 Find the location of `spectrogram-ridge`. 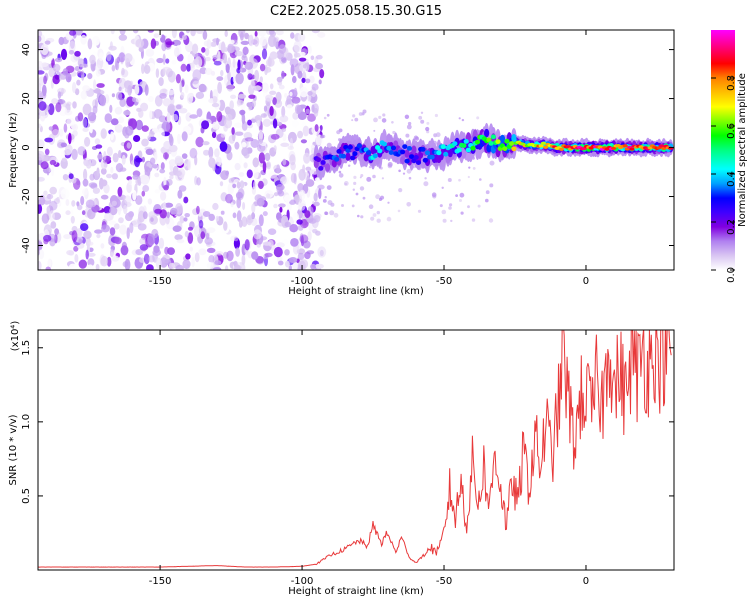

spectrogram-ridge is located at coordinates (493, 151).